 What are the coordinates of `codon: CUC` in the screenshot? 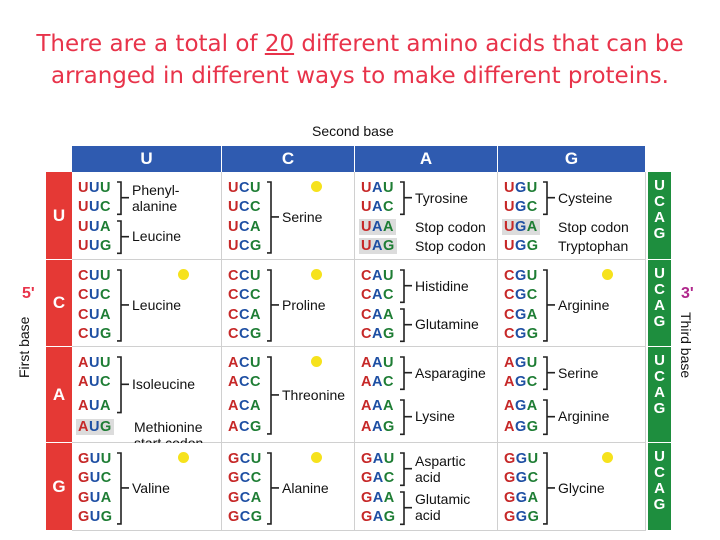 It's located at (94, 295).